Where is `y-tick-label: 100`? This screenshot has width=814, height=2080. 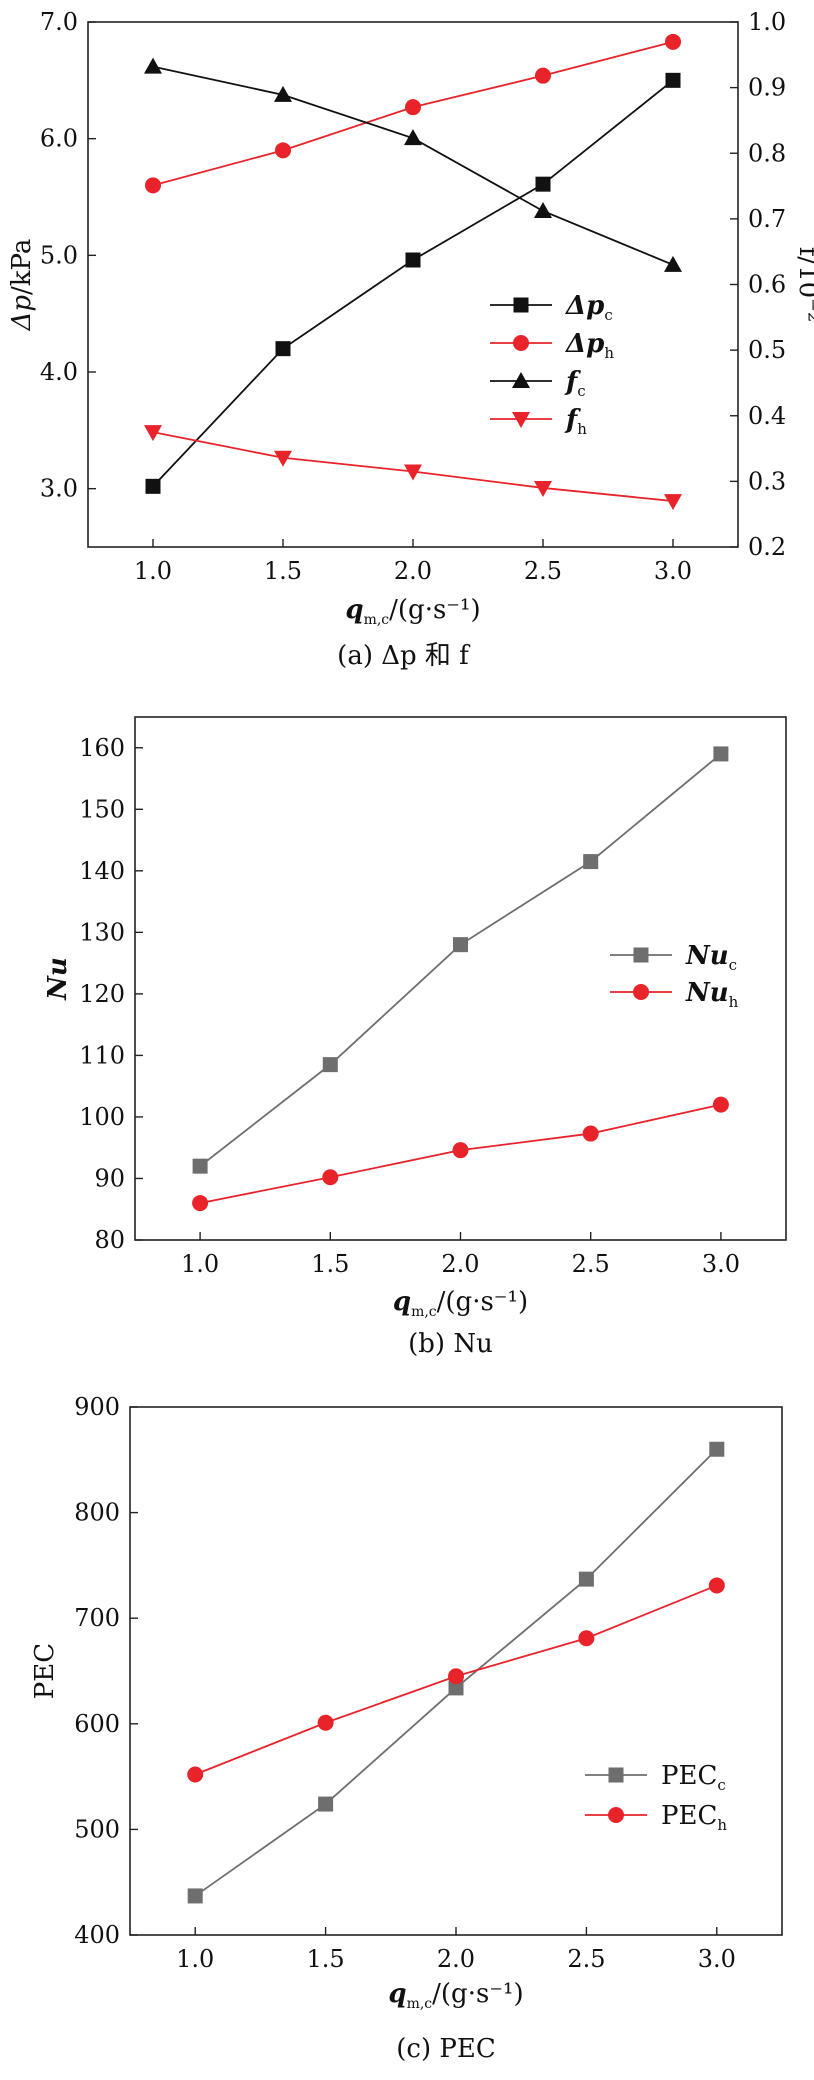 y-tick-label: 100 is located at coordinates (102, 1117).